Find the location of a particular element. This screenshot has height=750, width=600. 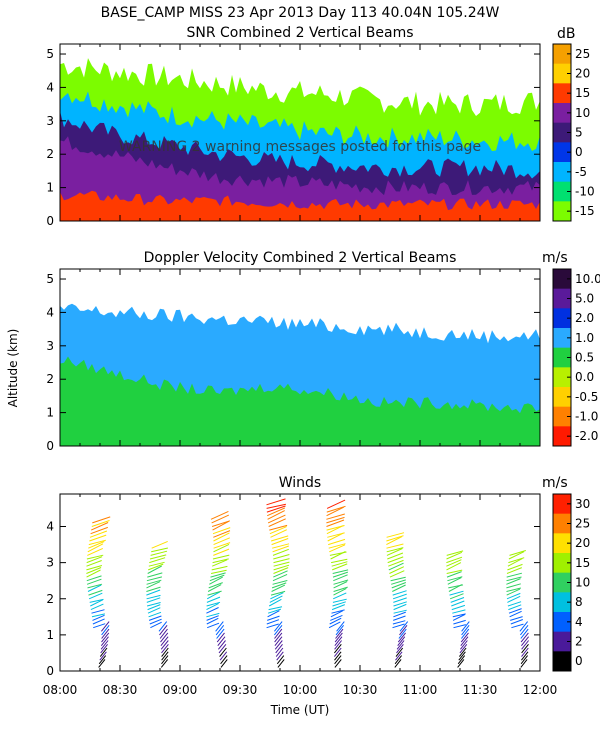

x-tick-label: 08:00 is located at coordinates (60, 690).